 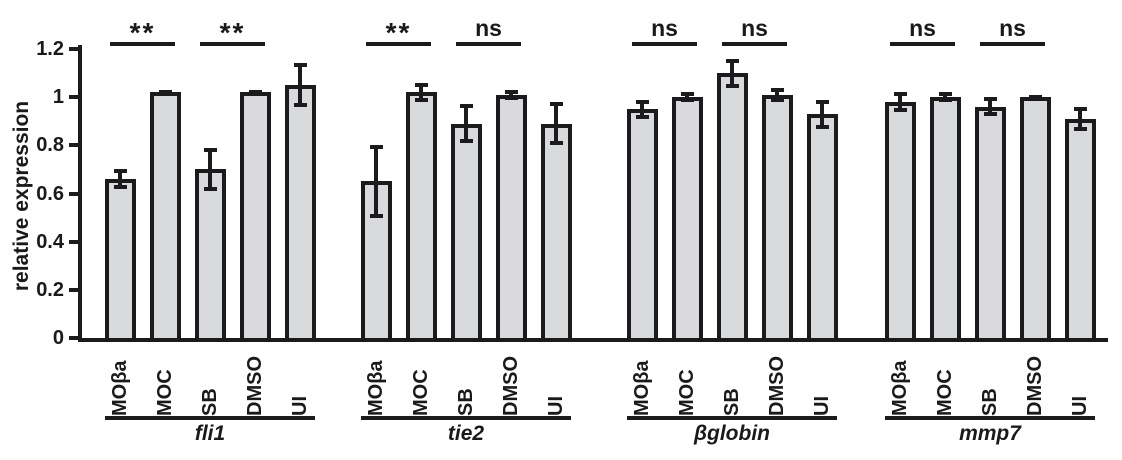 What do you see at coordinates (421, 392) in the screenshot?
I see `x-tick-label: MOC` at bounding box center [421, 392].